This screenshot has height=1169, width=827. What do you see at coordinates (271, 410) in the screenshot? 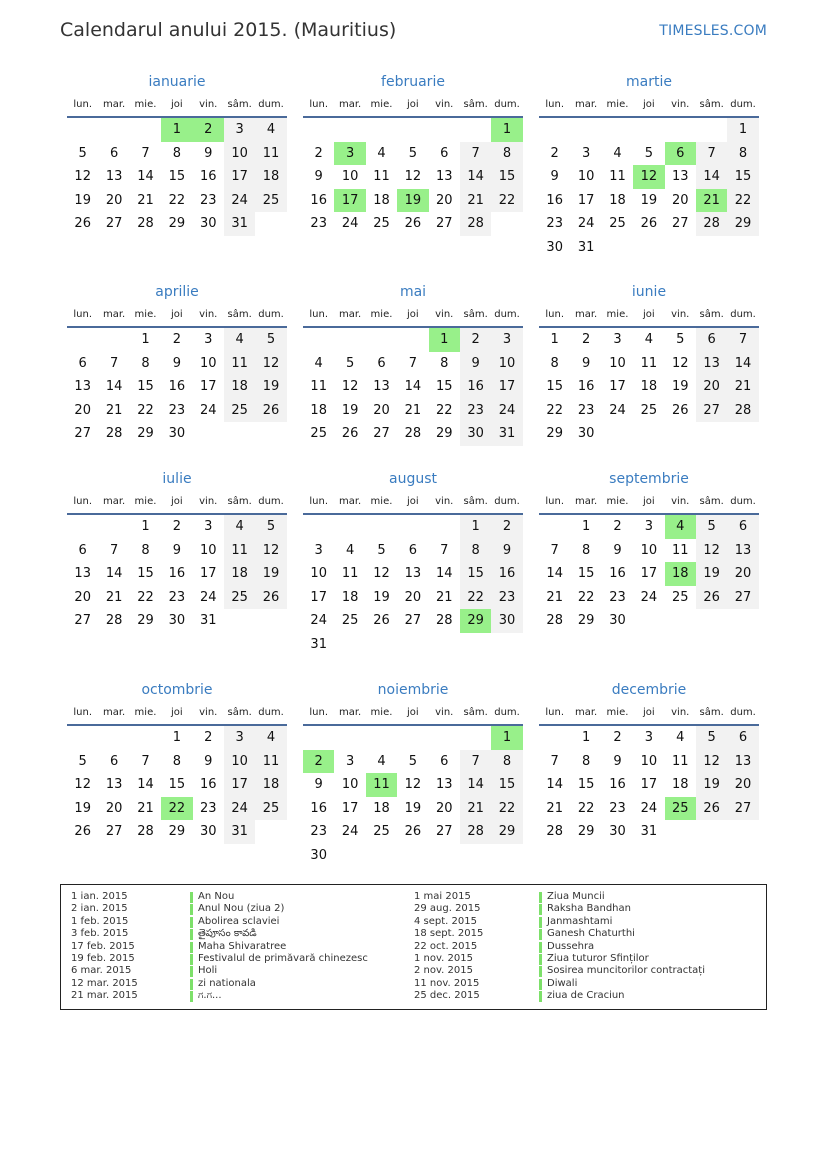
I see `day-cell: 26` at bounding box center [271, 410].